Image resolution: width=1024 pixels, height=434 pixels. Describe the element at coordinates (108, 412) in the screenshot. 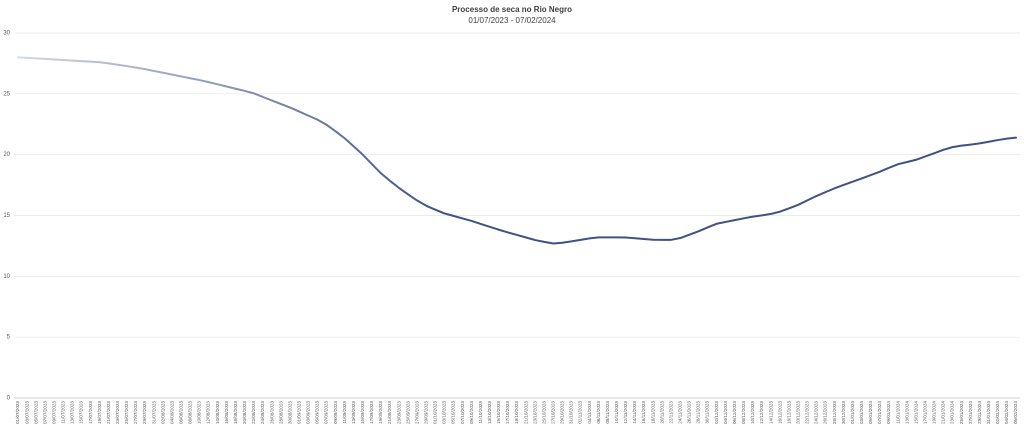

I see `x-tick-label: 21/07/2023` at that location.